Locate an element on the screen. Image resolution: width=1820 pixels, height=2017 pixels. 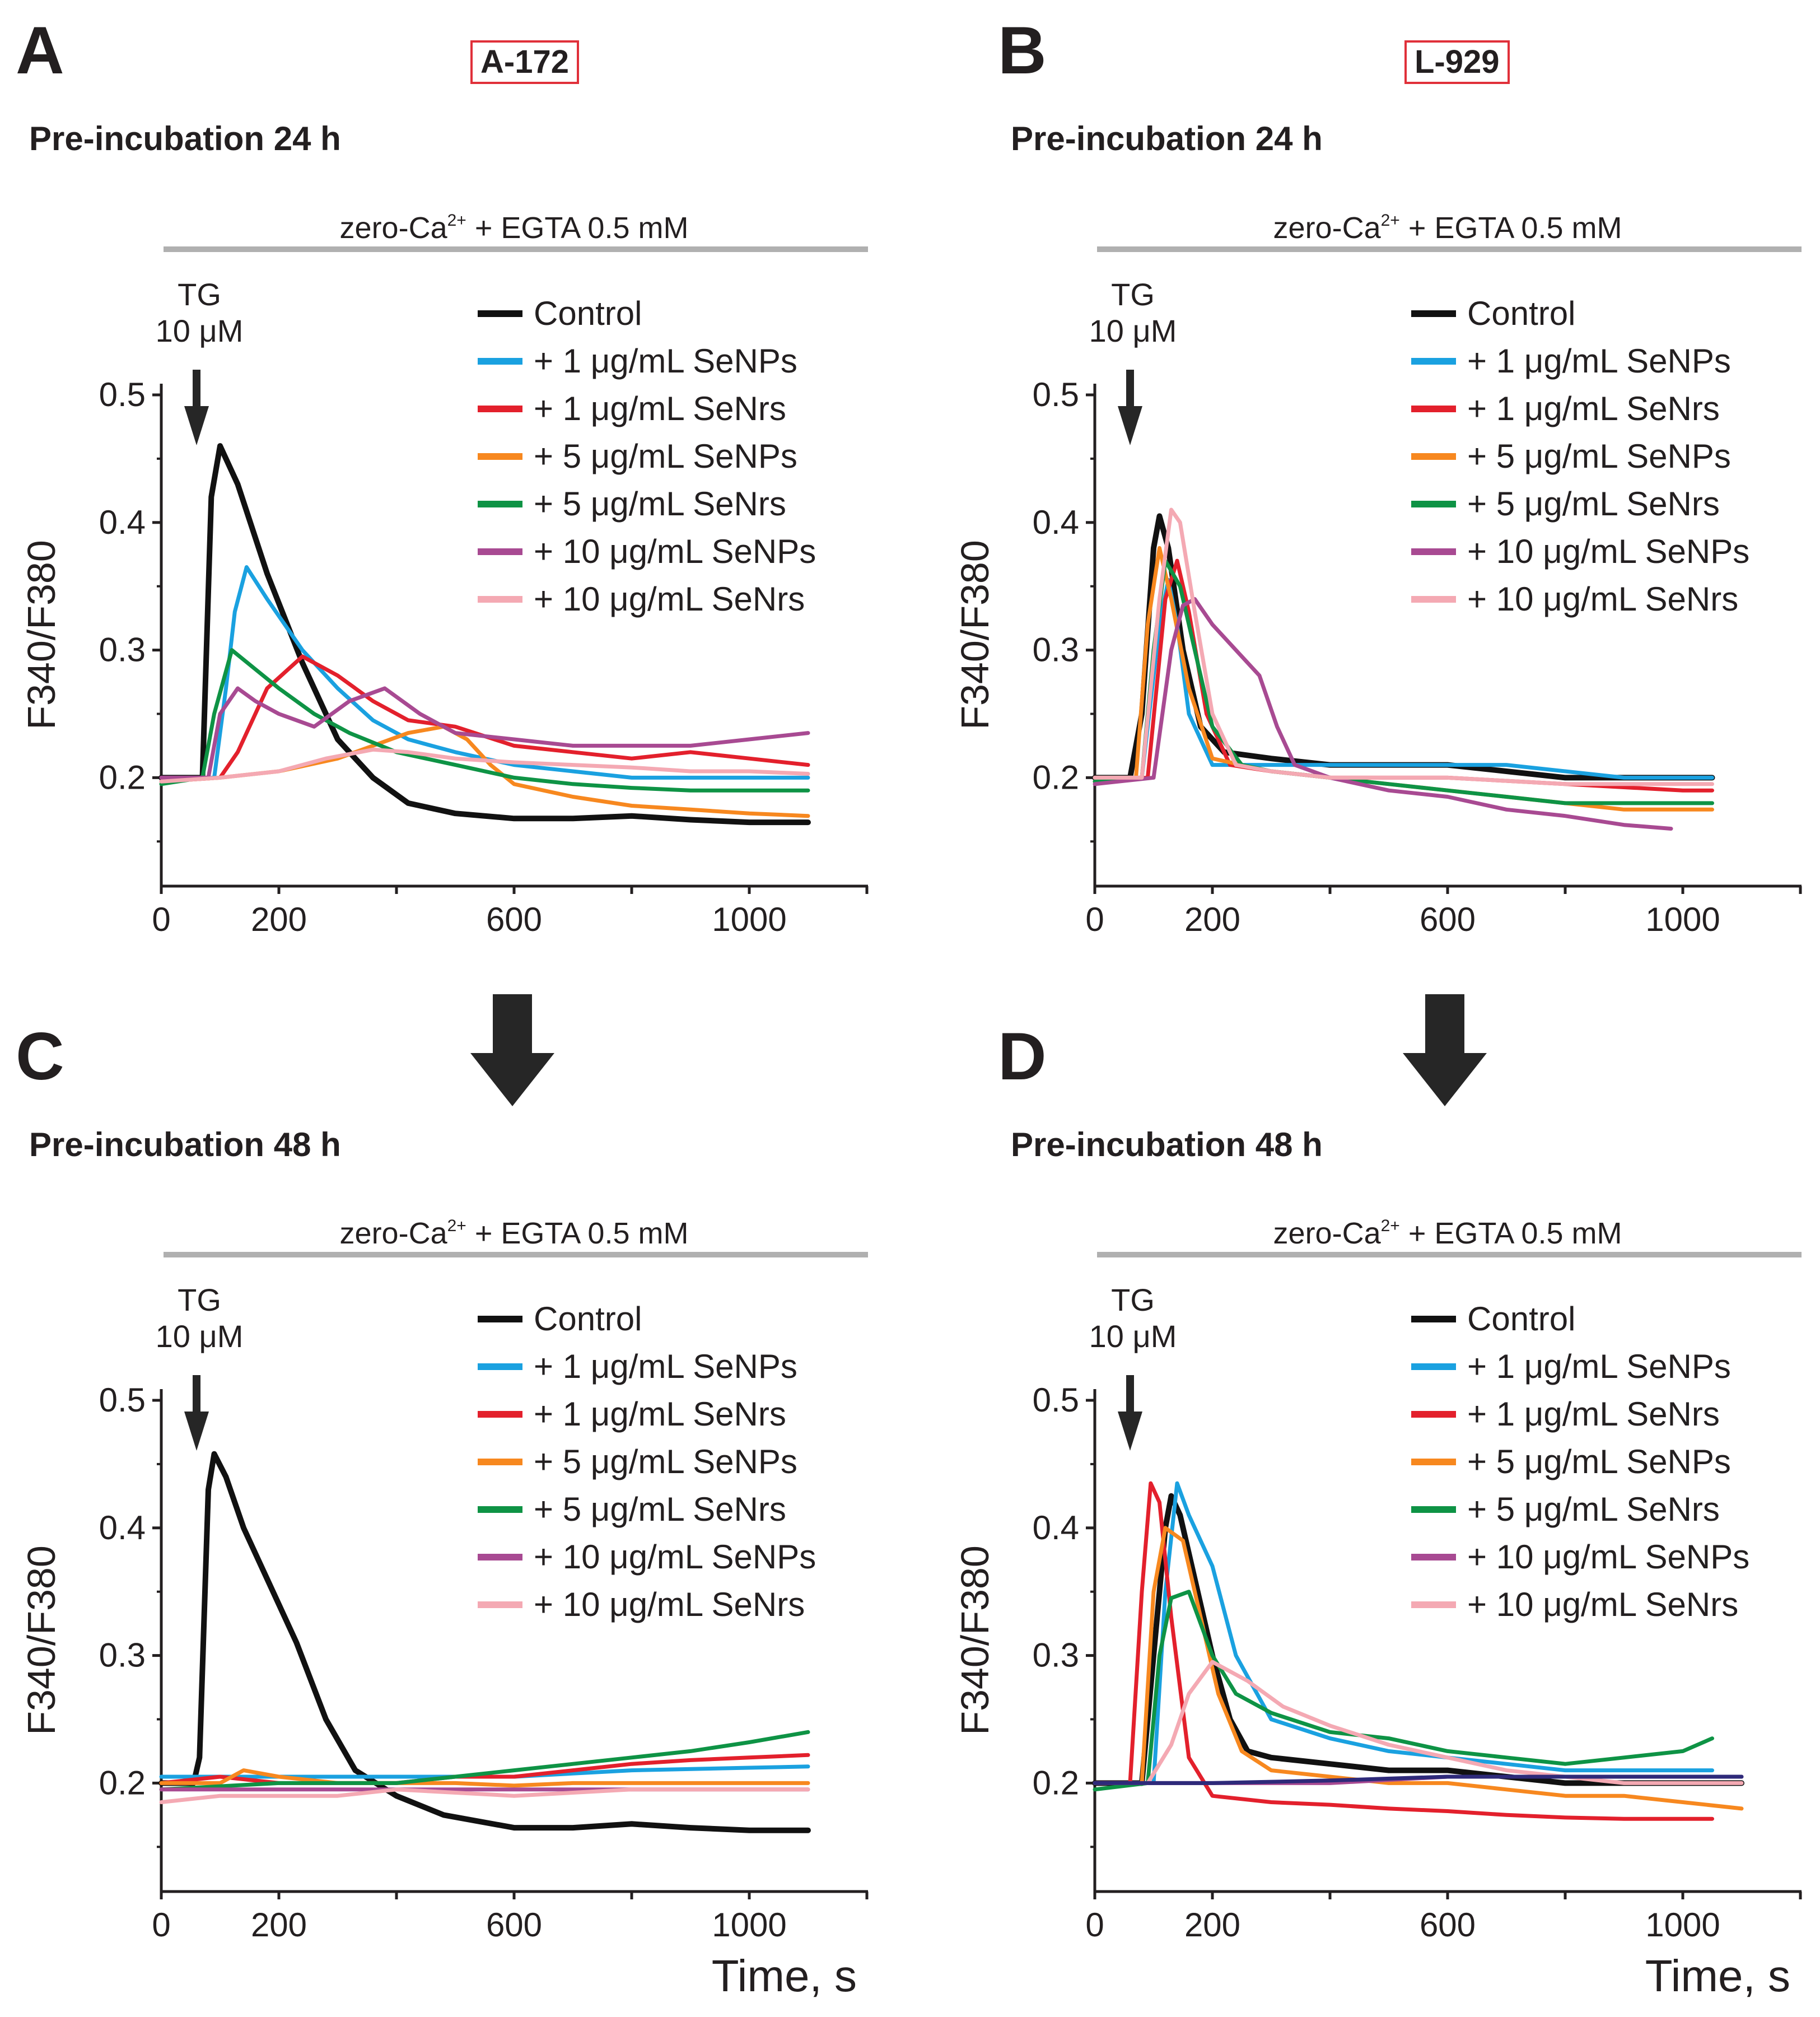
transition-arrow-left is located at coordinates (512, 1050).